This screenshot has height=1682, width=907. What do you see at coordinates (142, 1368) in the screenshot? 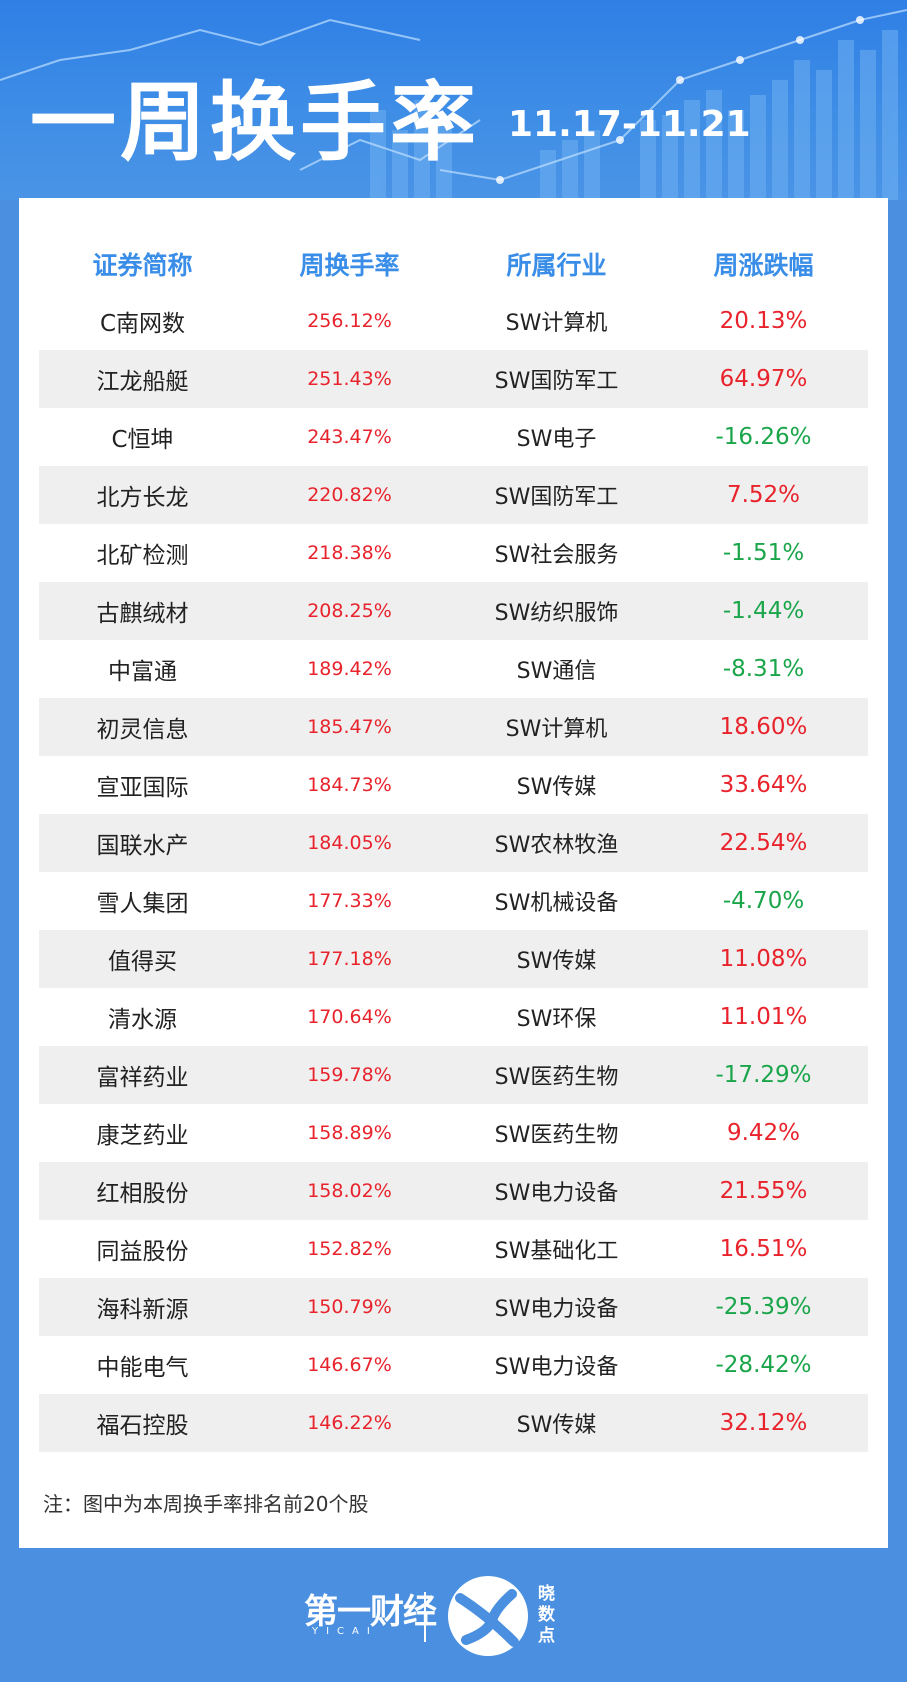
I see `stock-name: 中能电气` at bounding box center [142, 1368].